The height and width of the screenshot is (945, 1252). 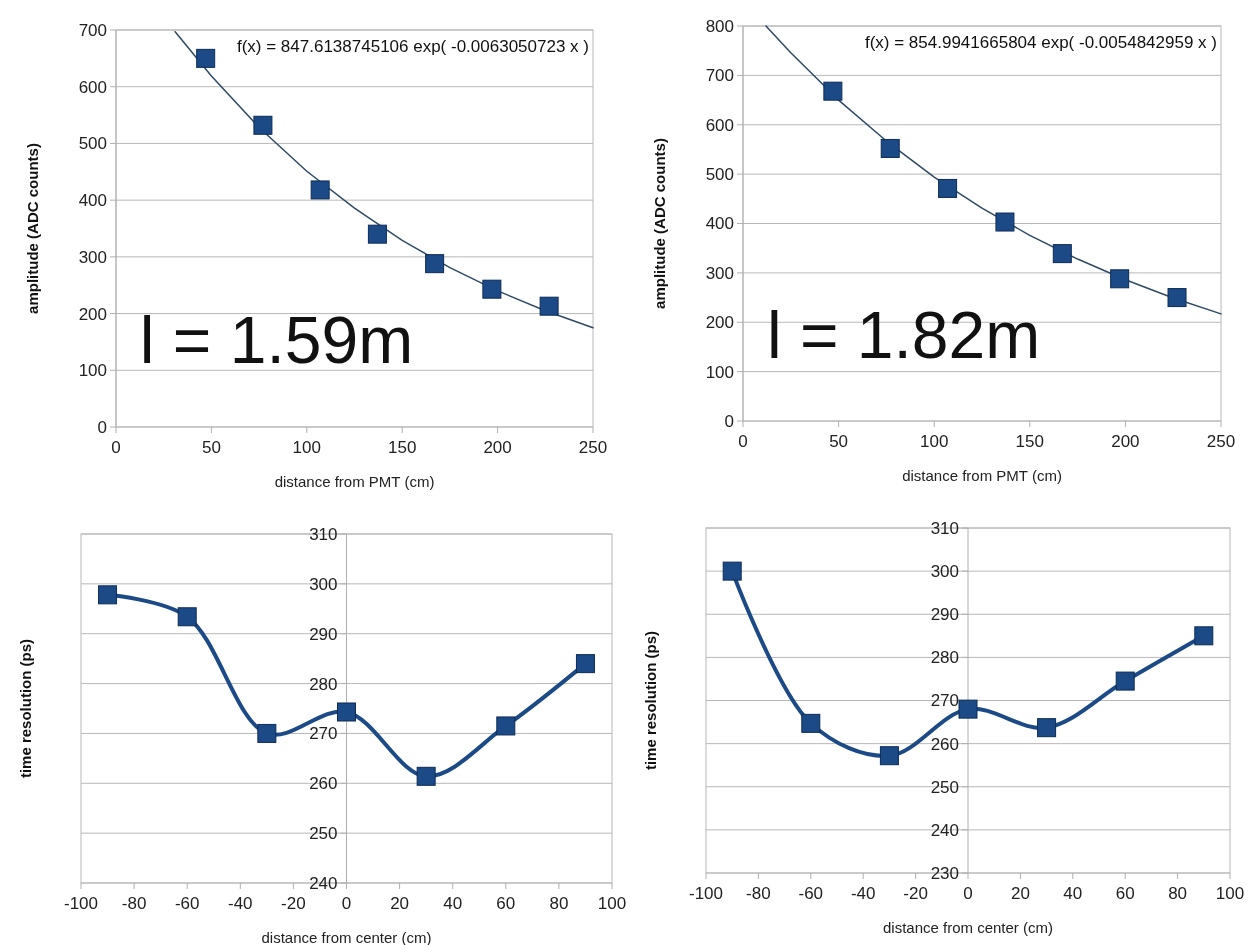 What do you see at coordinates (1040, 42) in the screenshot?
I see `annotation: f(x) = 854.9941665804 exp( -0.0054842959 x )` at bounding box center [1040, 42].